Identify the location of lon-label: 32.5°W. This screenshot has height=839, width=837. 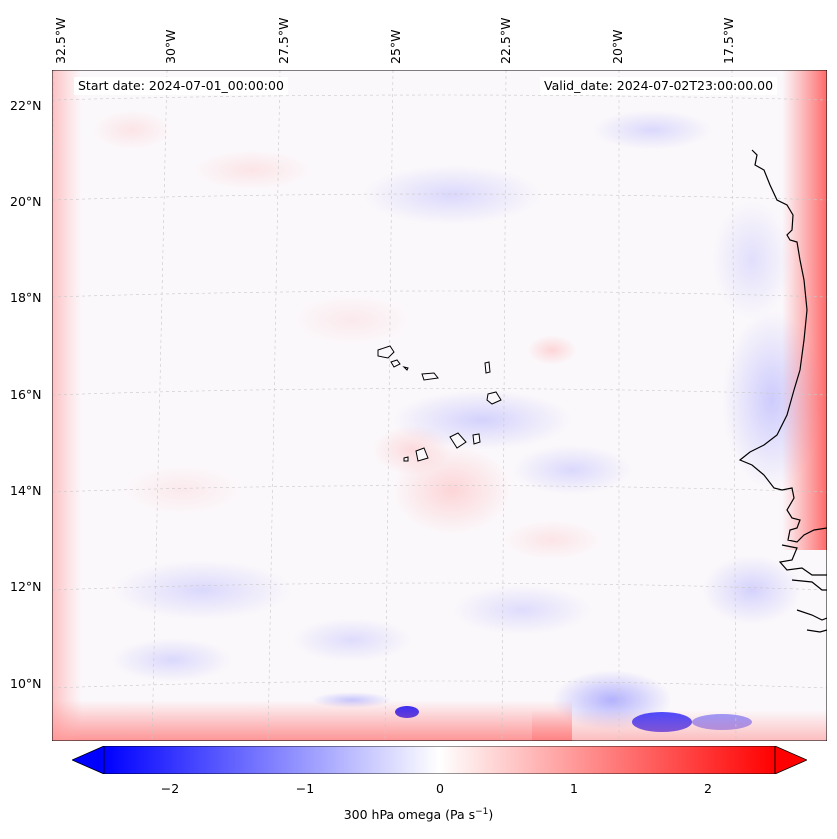
(60, 40).